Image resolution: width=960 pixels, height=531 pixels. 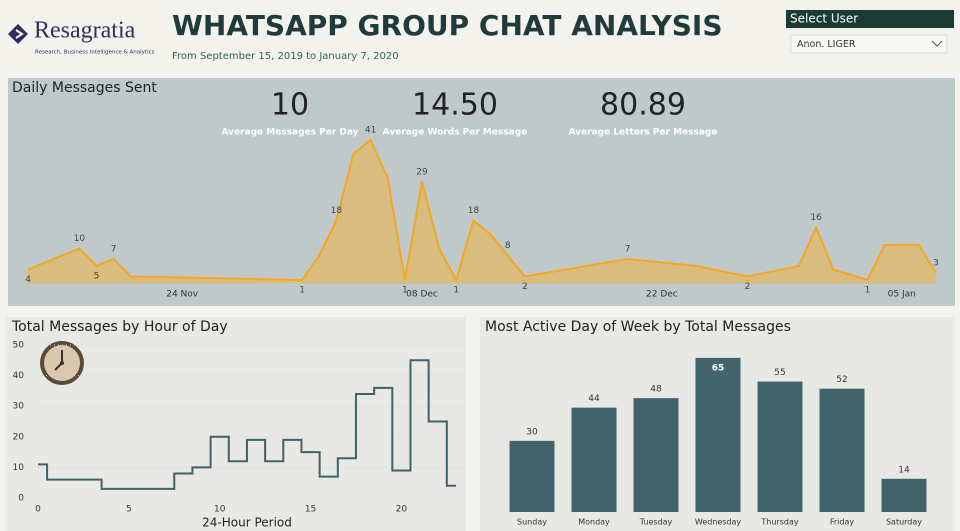 What do you see at coordinates (662, 295) in the screenshot?
I see `x-tick-label: 22 Dec` at bounding box center [662, 295].